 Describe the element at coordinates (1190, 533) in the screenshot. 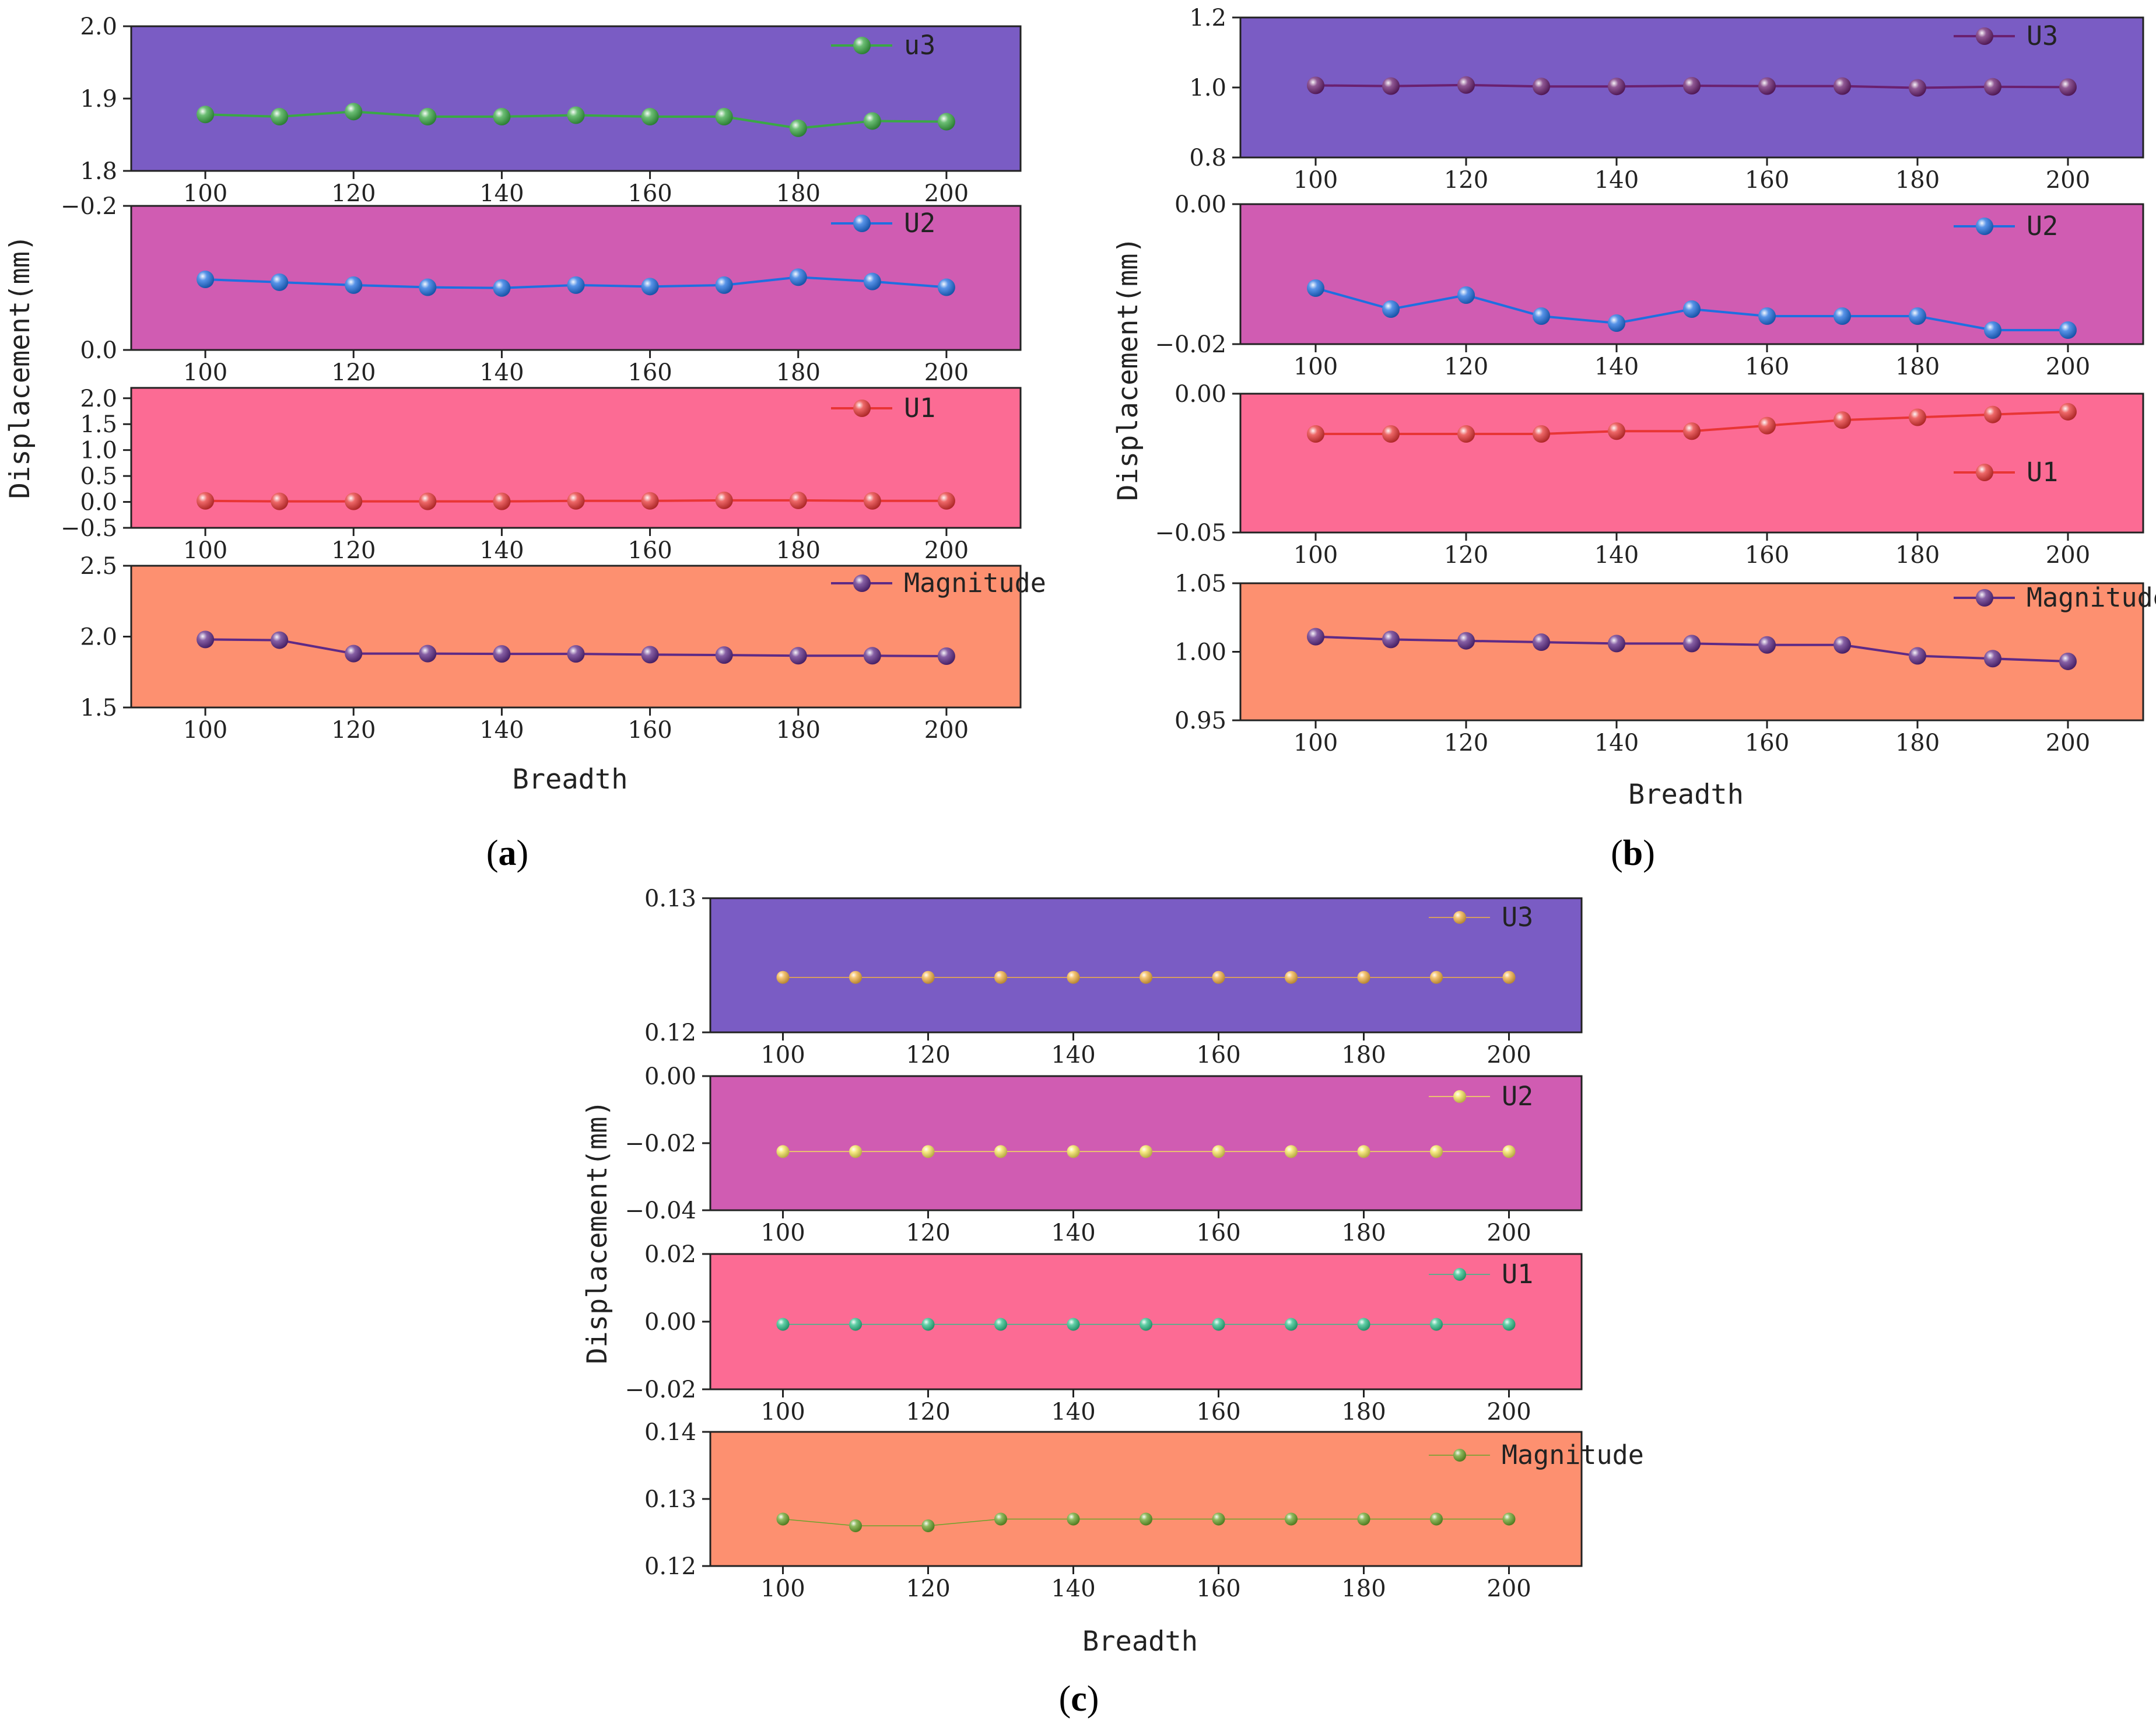

I see `y-tick-label: −0.05` at that location.